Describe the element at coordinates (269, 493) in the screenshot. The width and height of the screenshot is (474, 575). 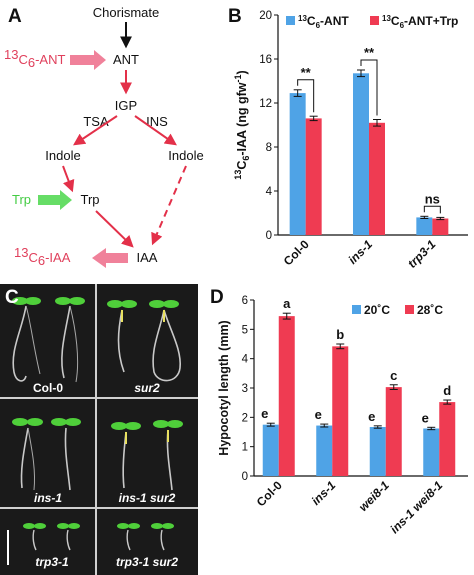
I see `x-tick-label-d: Col-0` at that location.